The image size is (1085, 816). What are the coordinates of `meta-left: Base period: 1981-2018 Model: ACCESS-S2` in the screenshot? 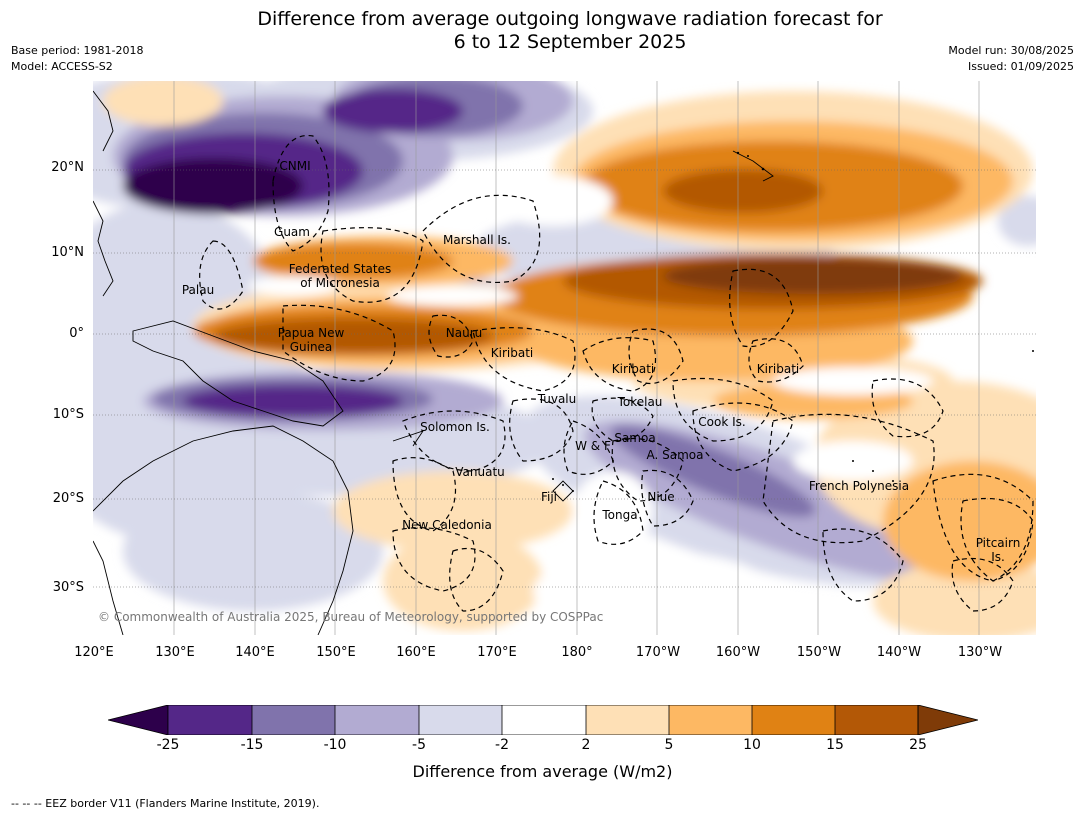 It's located at (77, 59).